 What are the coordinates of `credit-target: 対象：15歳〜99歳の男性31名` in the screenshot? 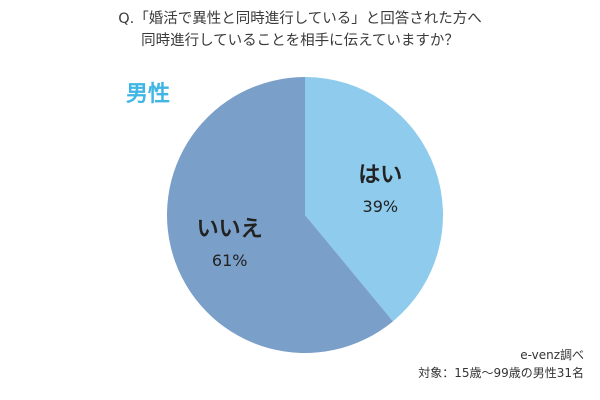 It's located at (501, 373).